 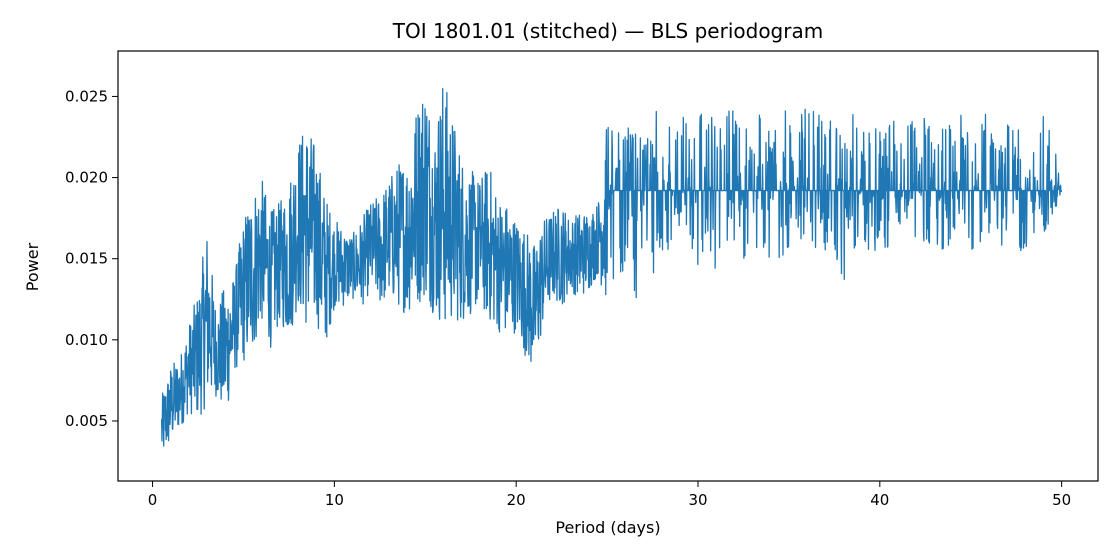 What do you see at coordinates (607, 31) in the screenshot?
I see `chart-title: TOI 1801.01 (stitched) — BLS periodogram` at bounding box center [607, 31].